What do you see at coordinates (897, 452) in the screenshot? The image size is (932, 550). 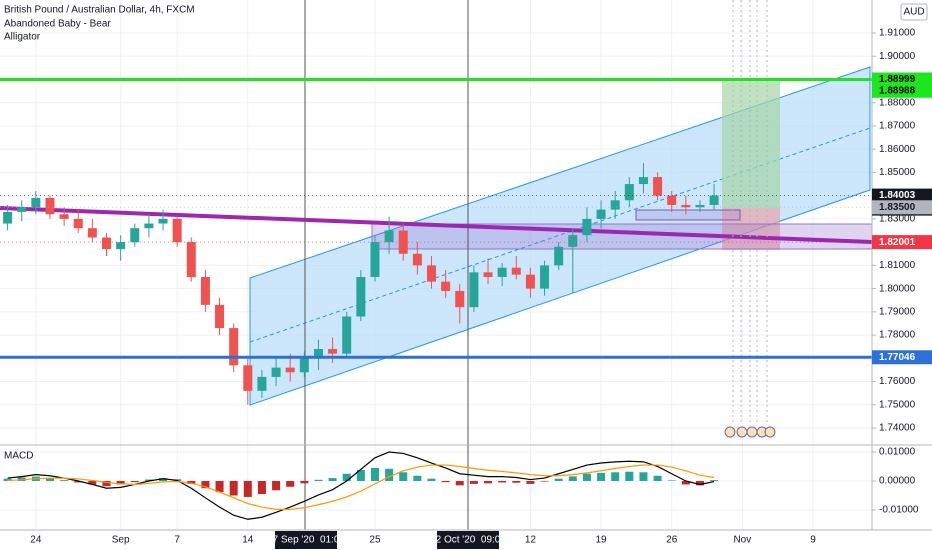 I see `y-tick-label: 0.01000` at bounding box center [897, 452].